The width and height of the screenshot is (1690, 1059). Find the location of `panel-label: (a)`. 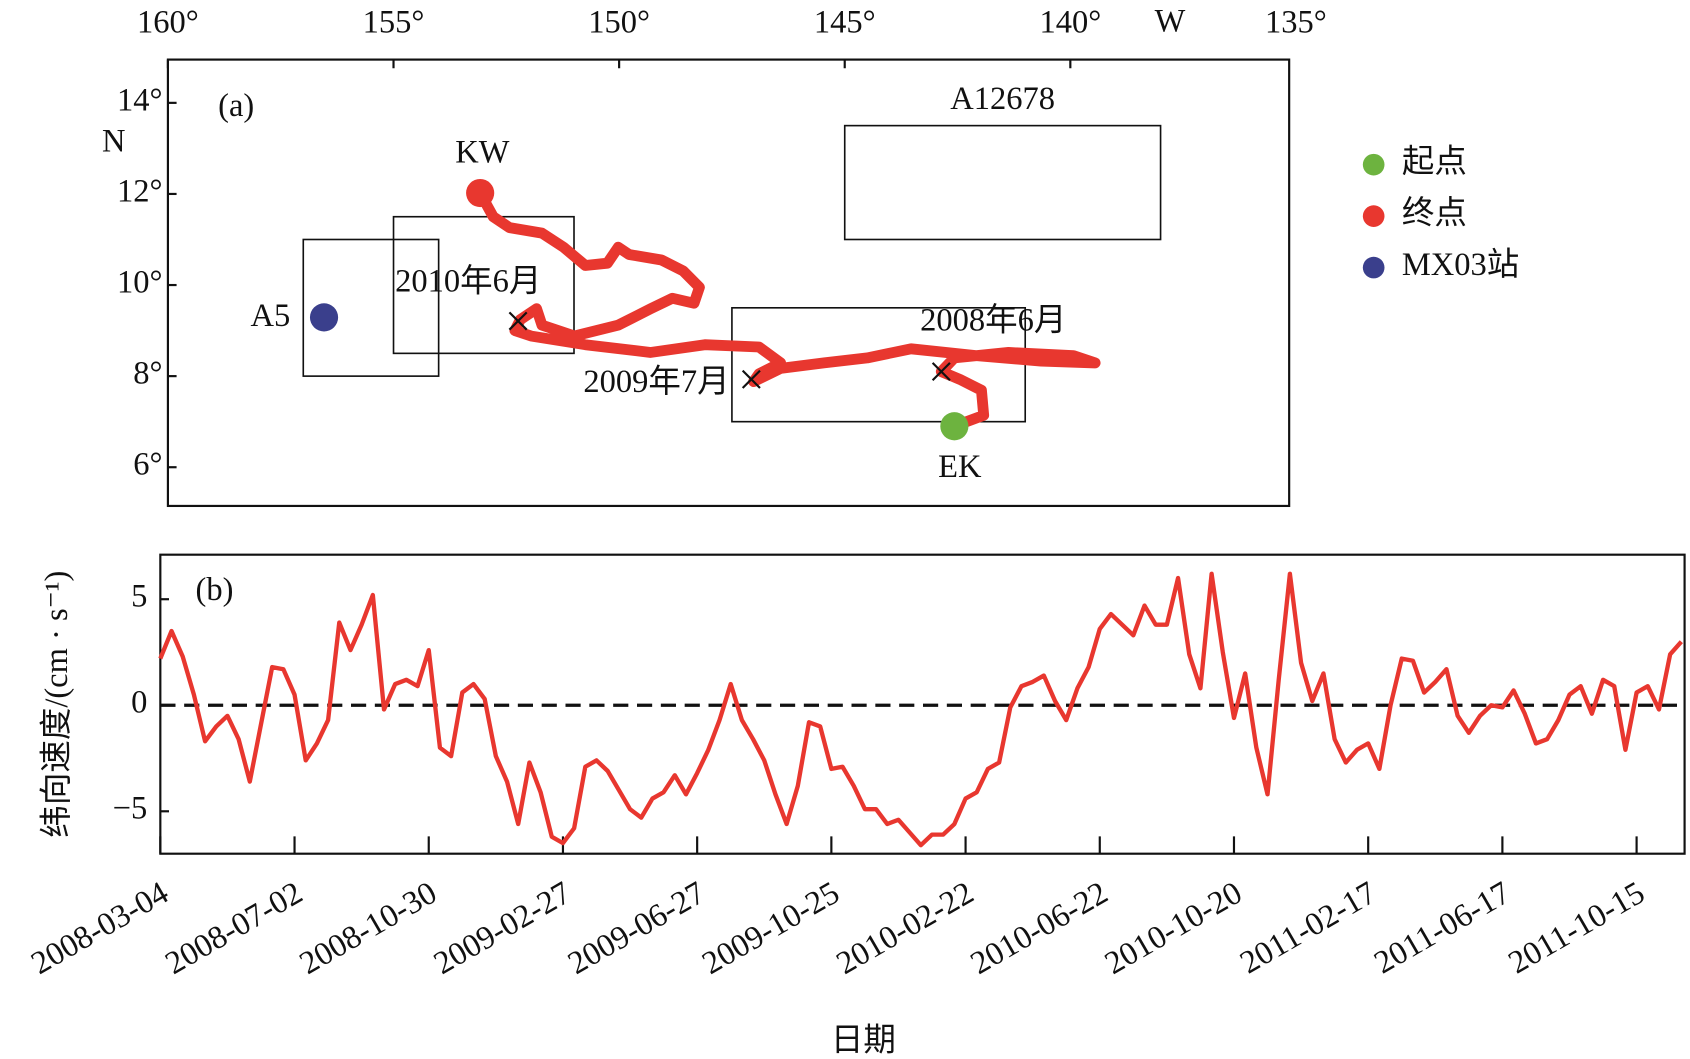

panel-label: (a) is located at coordinates (236, 106).